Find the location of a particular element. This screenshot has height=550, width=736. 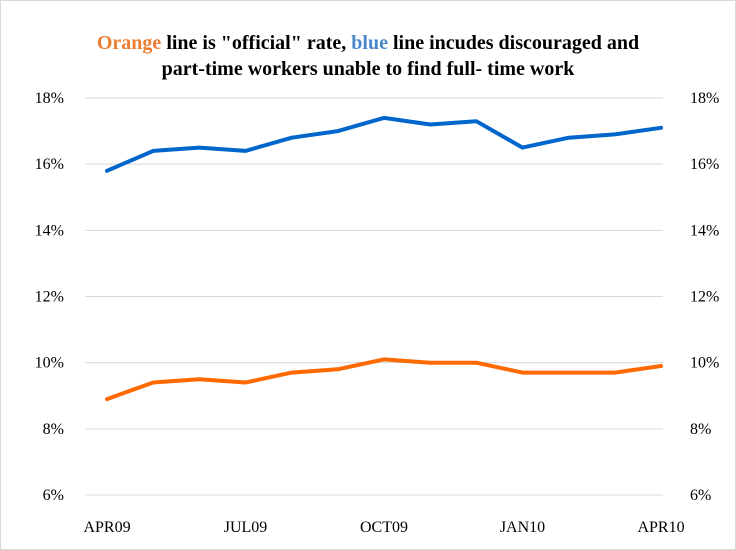

y-tick-label-left: 8% is located at coordinates (53, 429).